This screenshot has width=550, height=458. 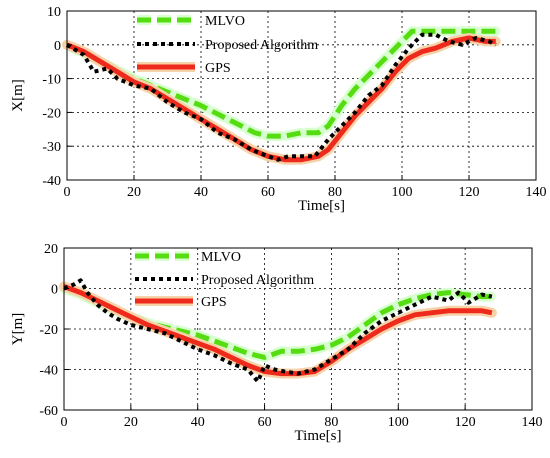 I want to click on y-tick-label: -60, so click(x=48, y=411).